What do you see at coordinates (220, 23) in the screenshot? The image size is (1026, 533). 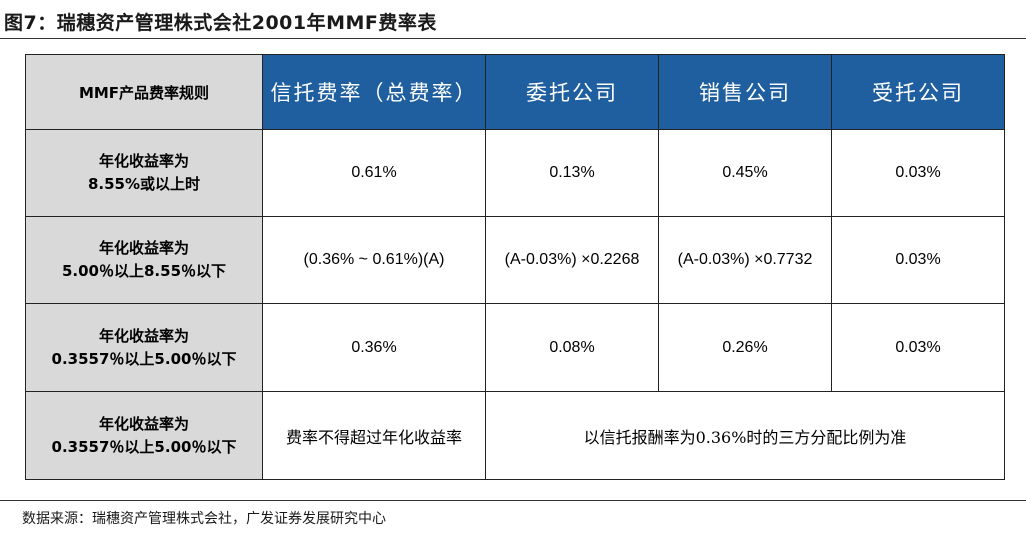 I see `figure-title: 图7：瑞穗资产管理株式会社2001年MMF费率表` at bounding box center [220, 23].